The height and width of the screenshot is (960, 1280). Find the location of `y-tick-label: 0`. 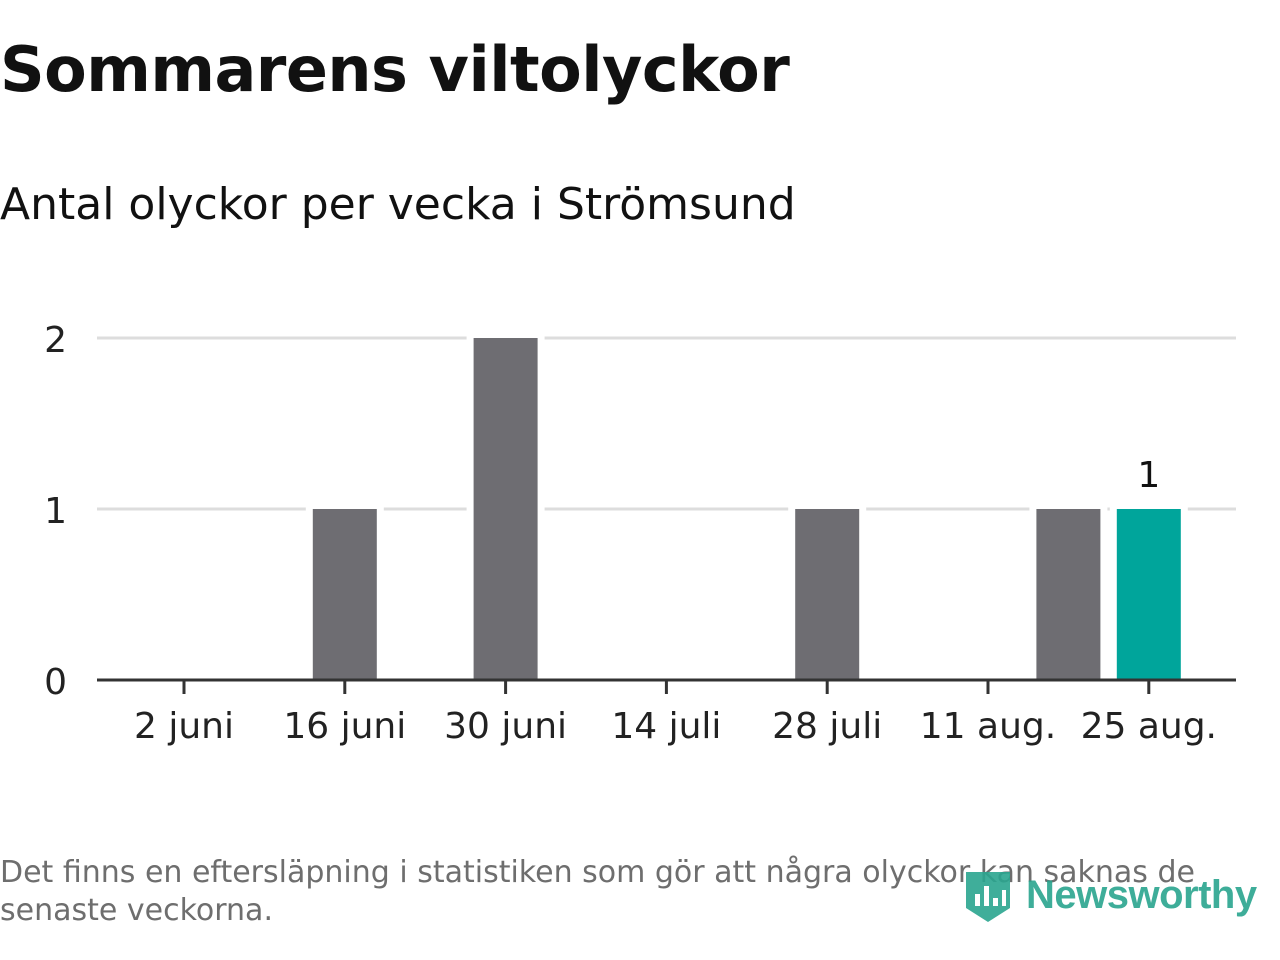

y-tick-label: 0 is located at coordinates (55, 682).